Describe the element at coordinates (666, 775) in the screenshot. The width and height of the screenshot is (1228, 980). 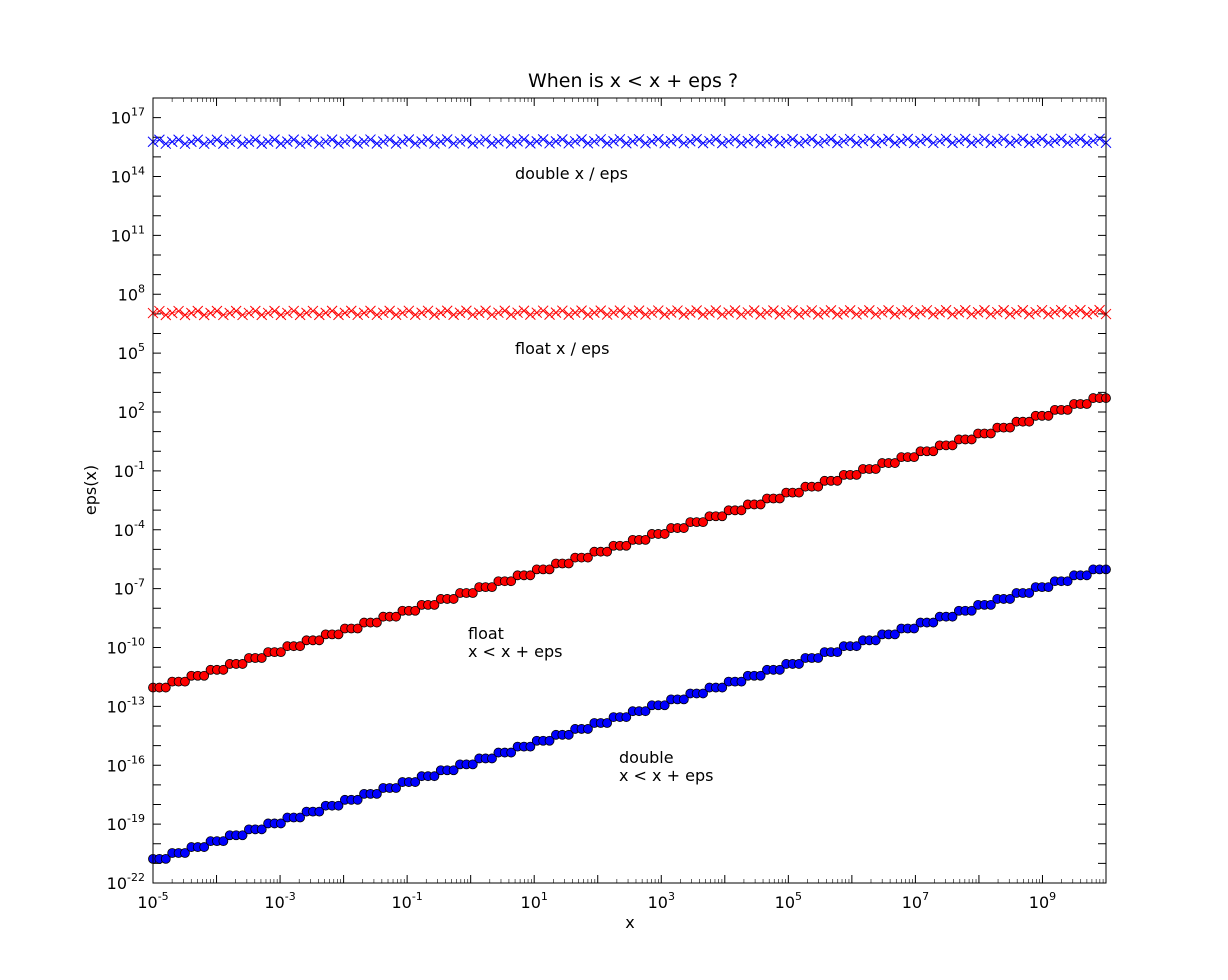
I see `annotation-line: x < x + eps` at that location.